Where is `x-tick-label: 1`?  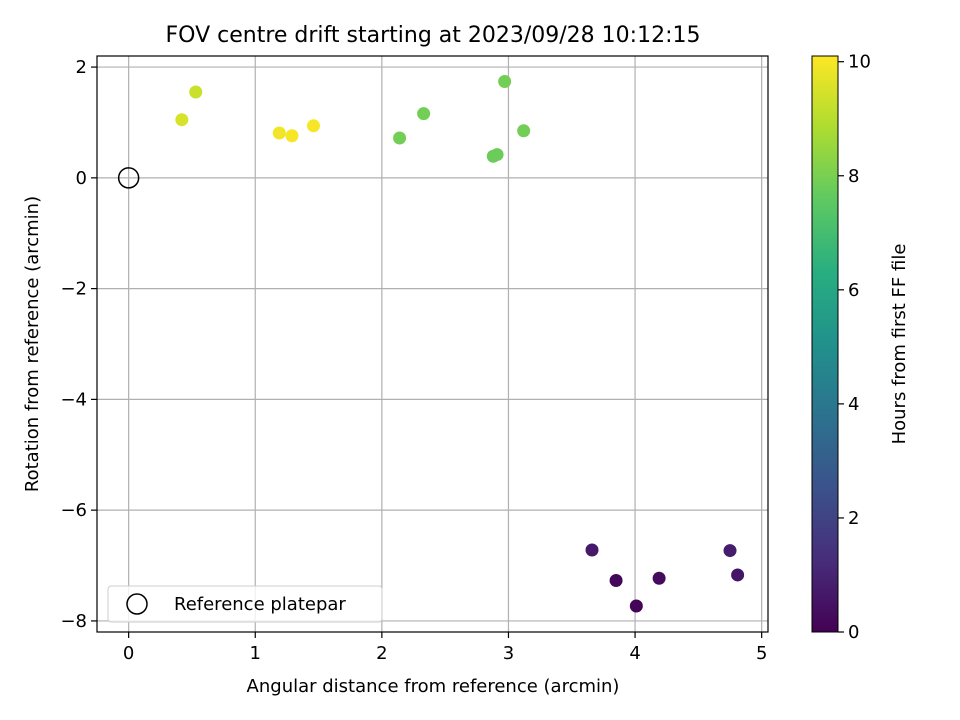 x-tick-label: 1 is located at coordinates (255, 653).